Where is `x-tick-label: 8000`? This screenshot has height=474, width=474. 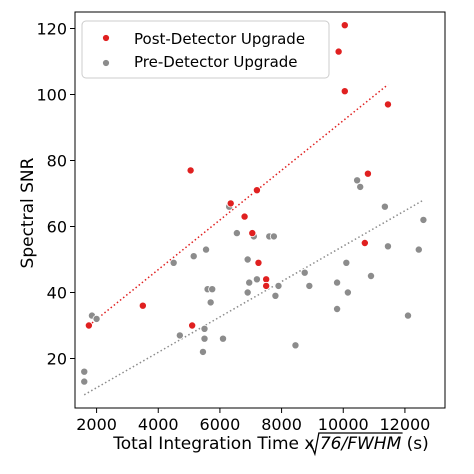 x-tick-label: 8000 is located at coordinates (281, 424).